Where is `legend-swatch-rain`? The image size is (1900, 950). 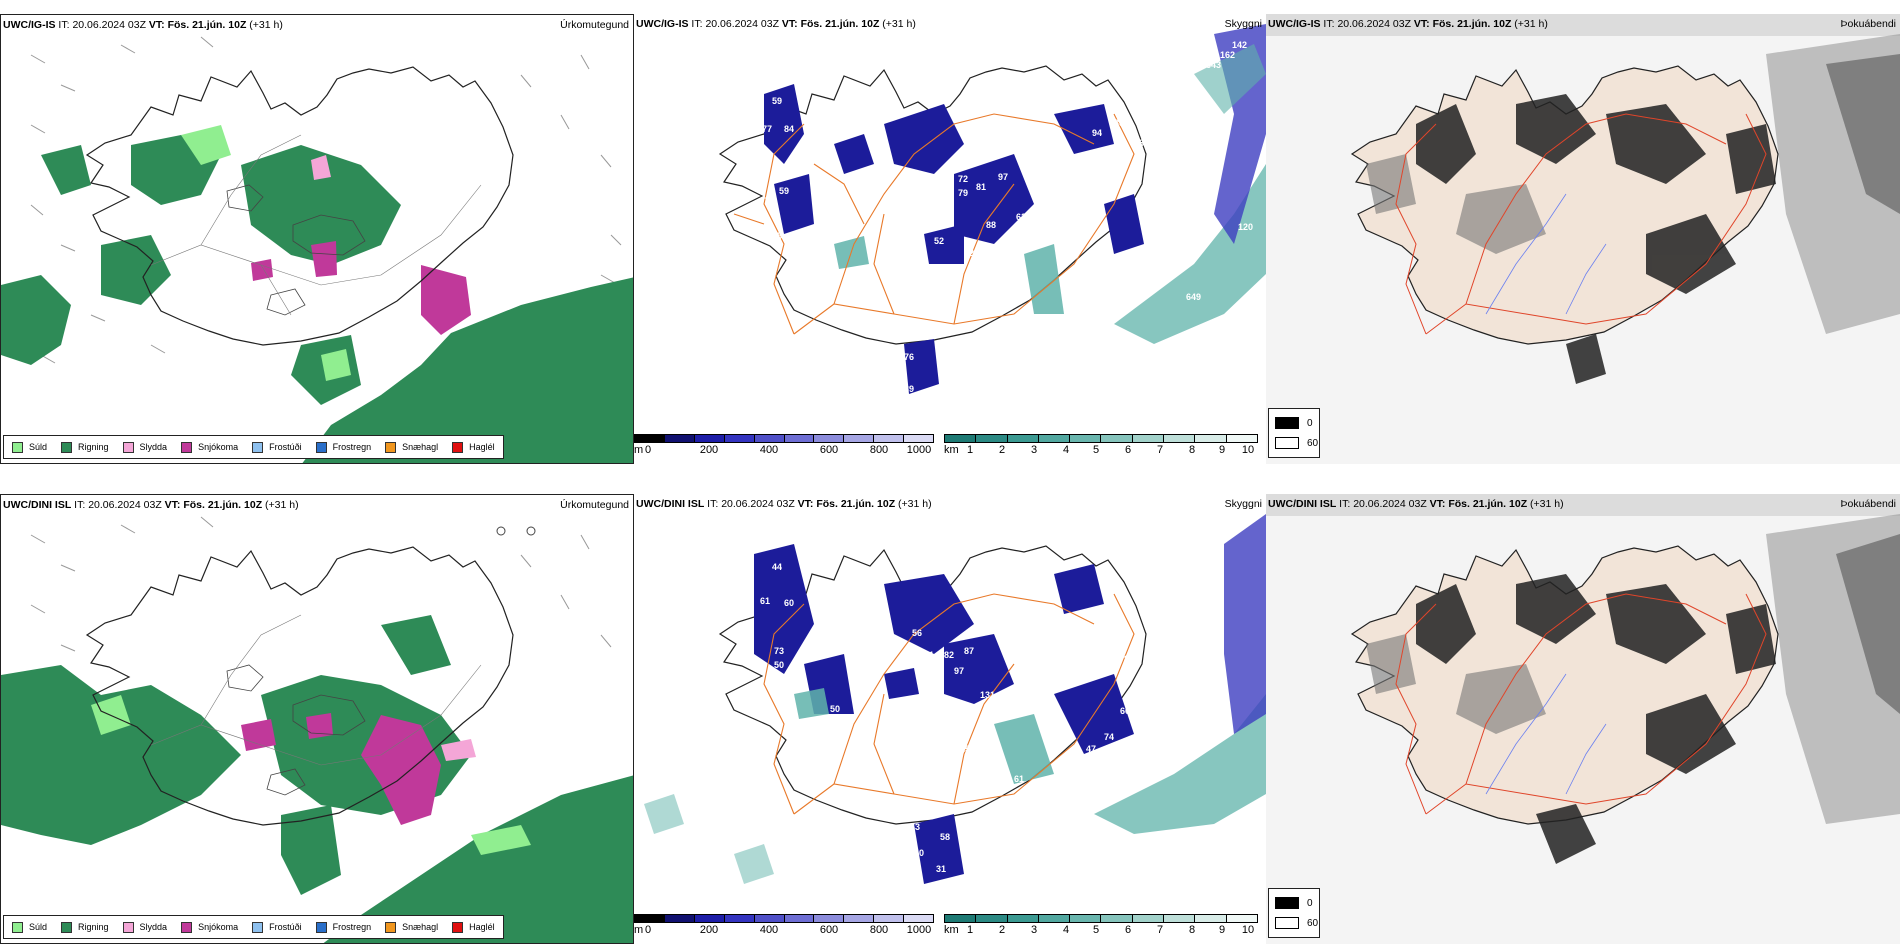
legend-swatch-rain is located at coordinates (67, 447).